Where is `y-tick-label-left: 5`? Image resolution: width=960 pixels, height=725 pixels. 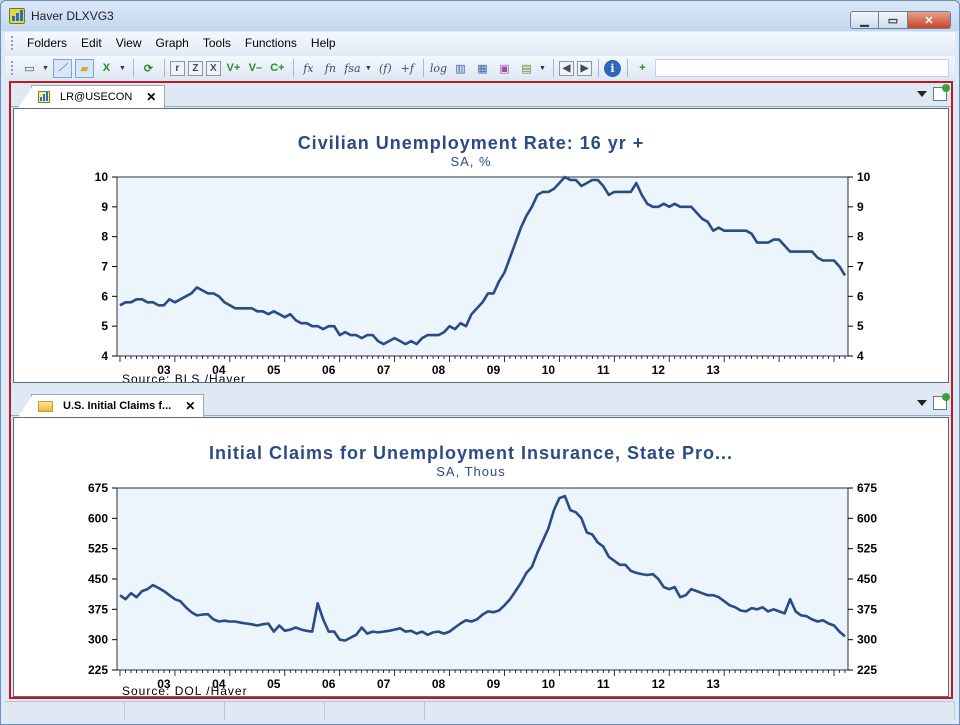
y-tick-label-left: 5 is located at coordinates (104, 326).